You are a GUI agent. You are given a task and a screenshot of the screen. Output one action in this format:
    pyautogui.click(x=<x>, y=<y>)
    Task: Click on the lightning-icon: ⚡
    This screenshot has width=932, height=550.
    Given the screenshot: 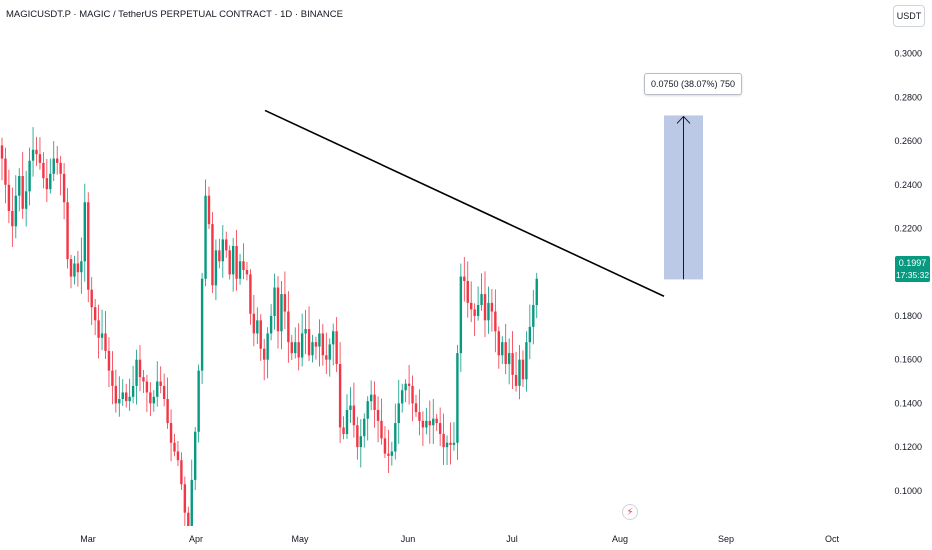 What is the action you would take?
    pyautogui.click(x=630, y=512)
    